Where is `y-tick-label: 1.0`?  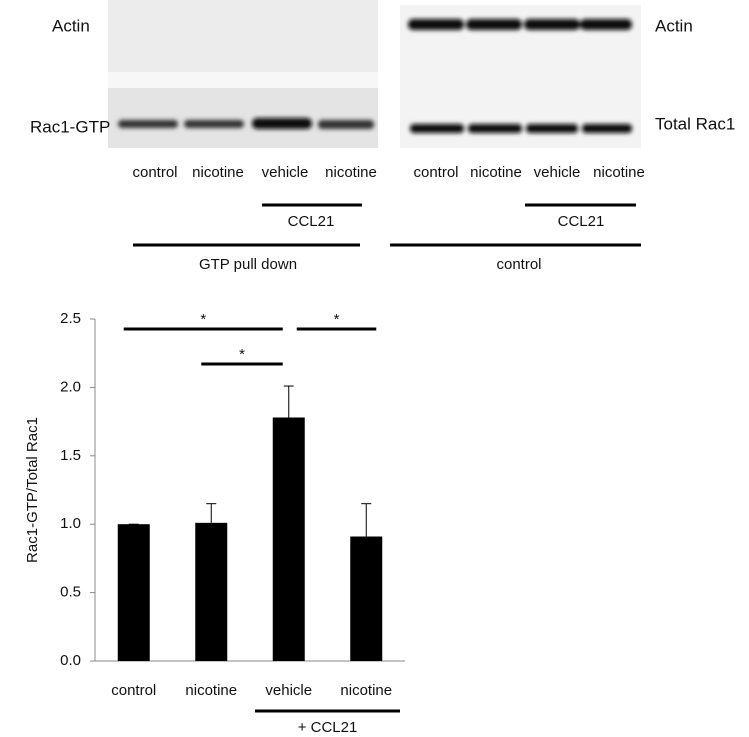 y-tick-label: 1.0 is located at coordinates (70, 523).